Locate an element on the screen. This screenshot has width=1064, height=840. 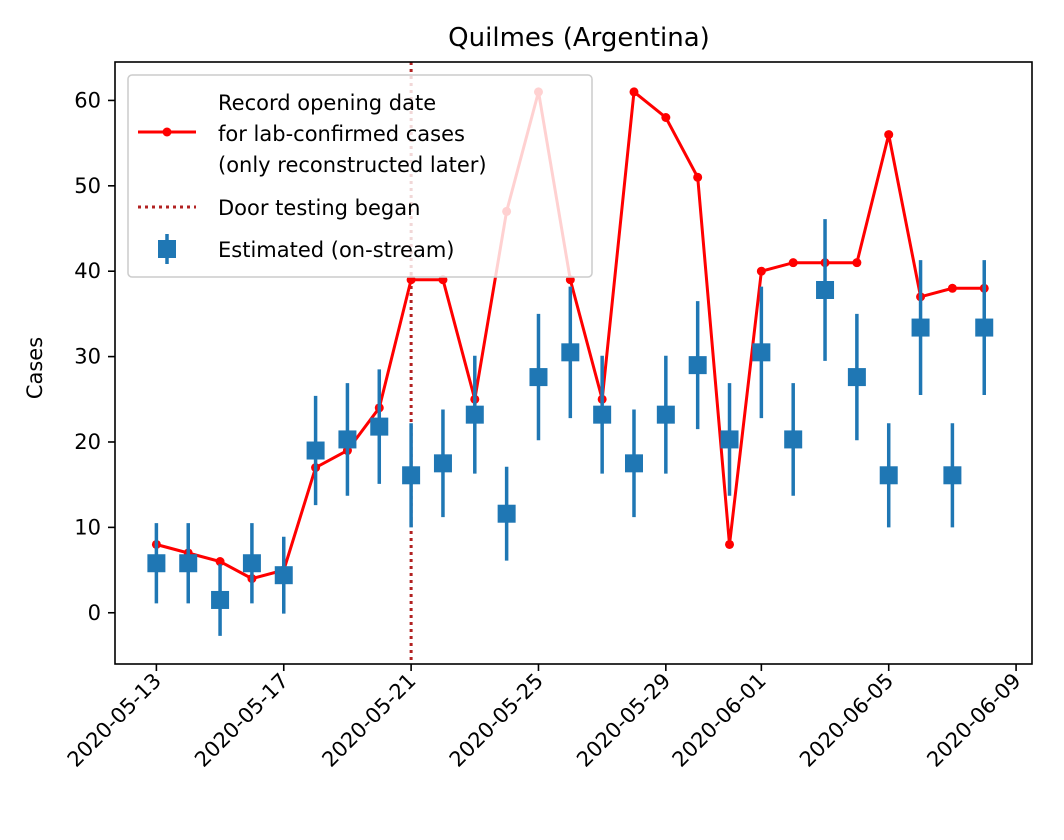
y-axis-label: Cases is located at coordinates (35, 368).